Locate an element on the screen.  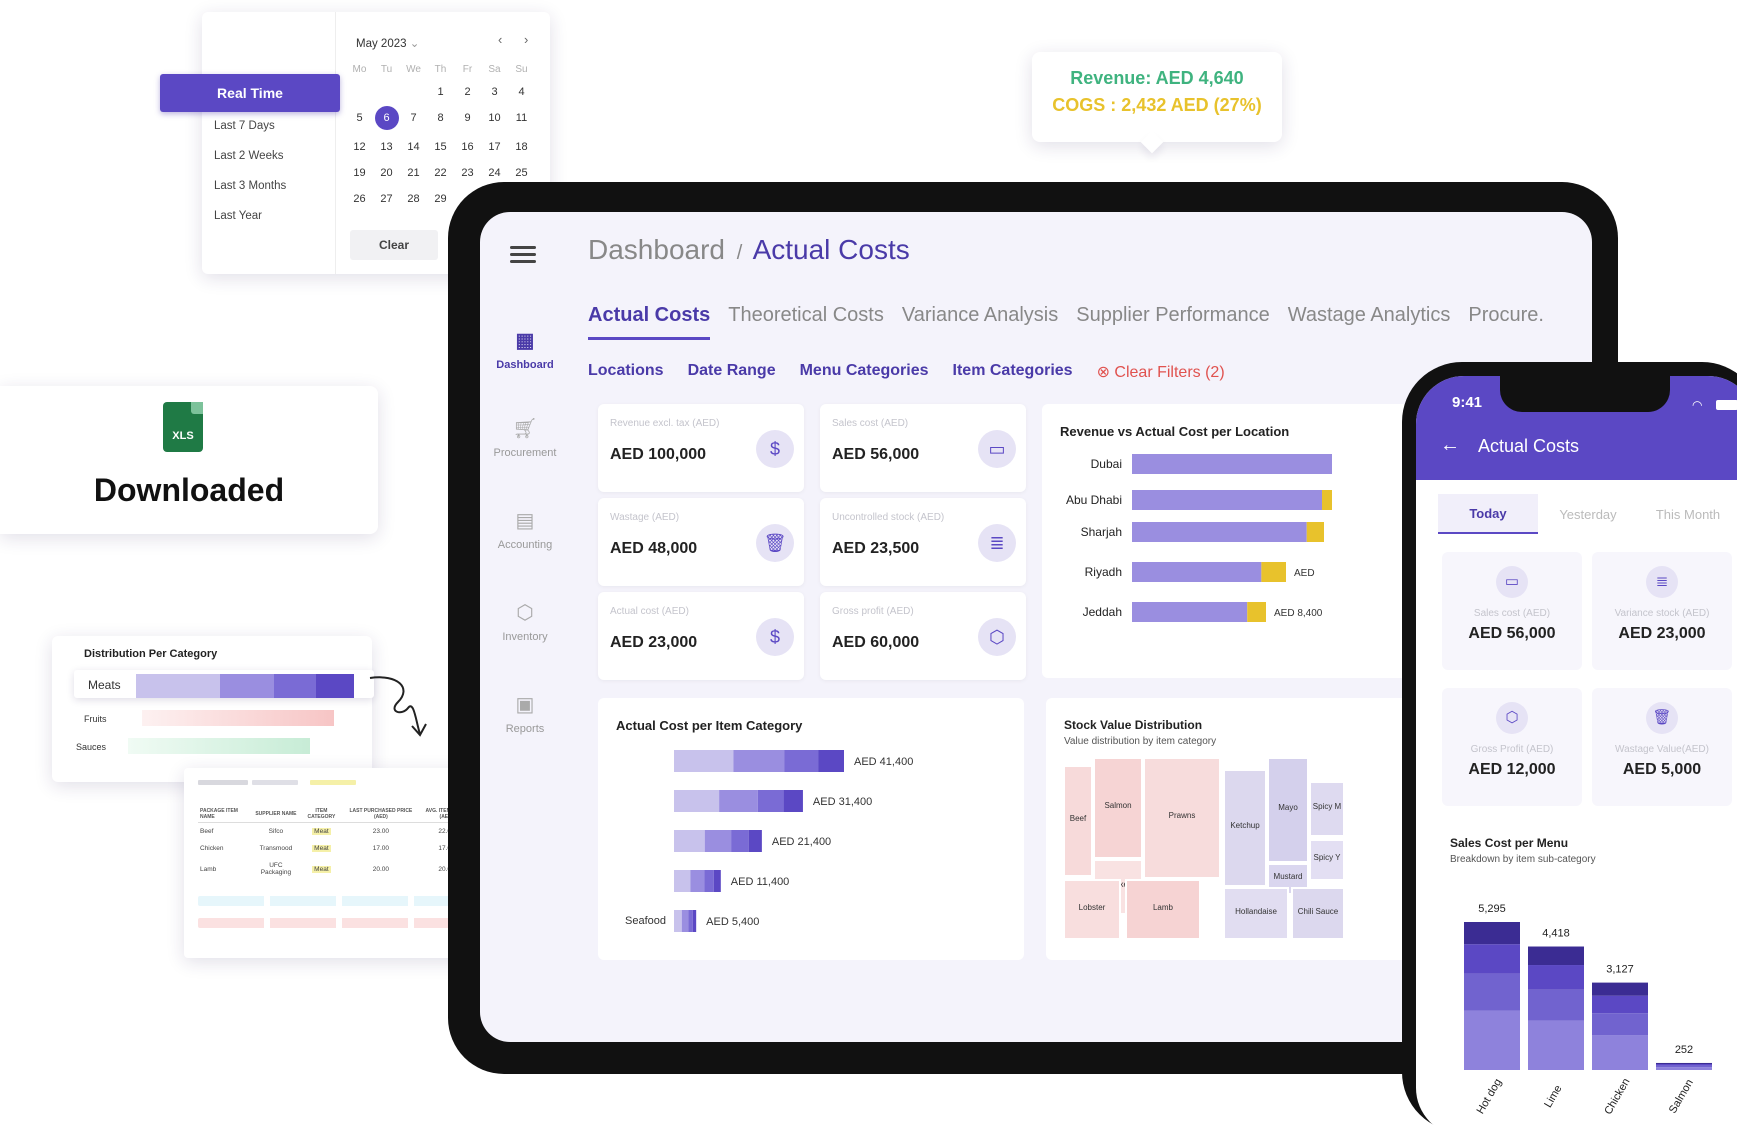
kpi-value: AED 100,000 is located at coordinates (658, 454).